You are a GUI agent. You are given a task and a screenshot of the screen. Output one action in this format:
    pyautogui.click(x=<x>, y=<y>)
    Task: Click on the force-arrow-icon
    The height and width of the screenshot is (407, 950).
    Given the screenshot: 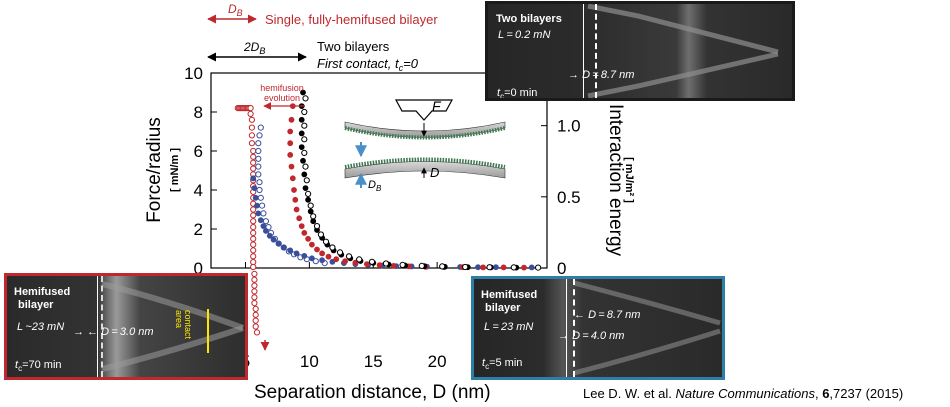 What is the action you would take?
    pyautogui.click(x=424, y=110)
    